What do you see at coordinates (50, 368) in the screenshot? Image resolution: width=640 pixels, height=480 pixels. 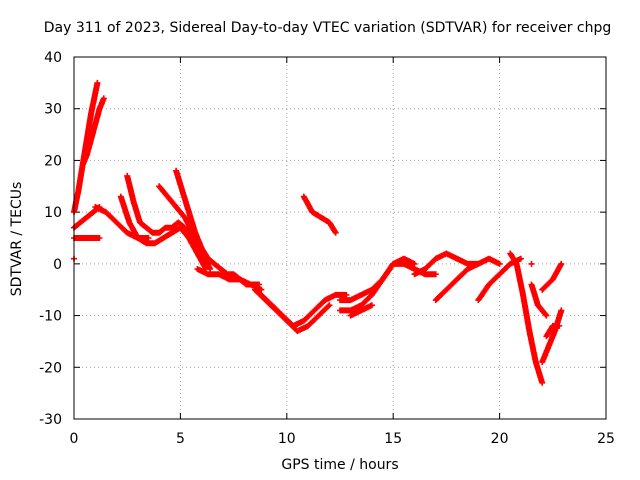 I see `y-tick-label: -20` at bounding box center [50, 368].